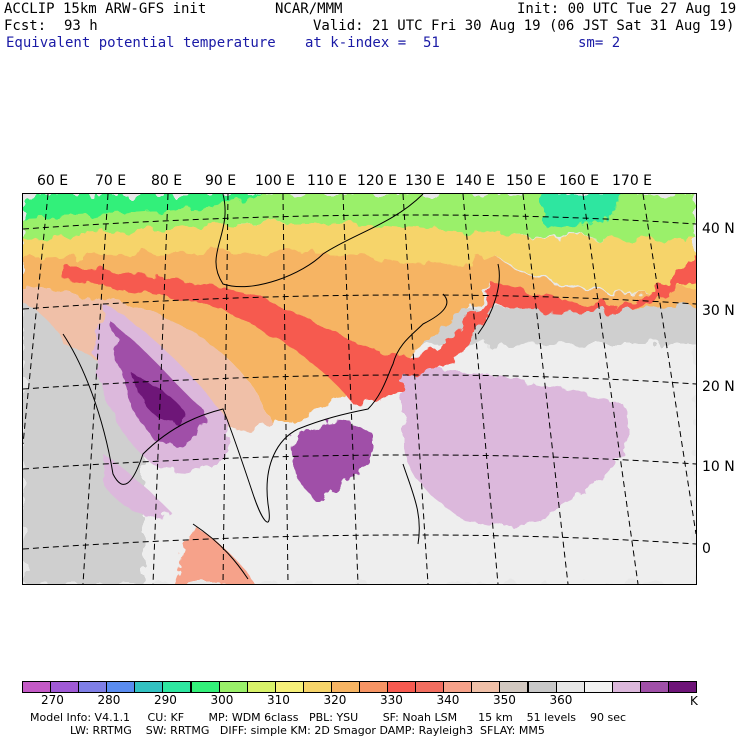 Image resolution: width=740 pixels, height=740 pixels. Describe the element at coordinates (53, 181) in the screenshot. I see `lon-label: 60 E` at that location.